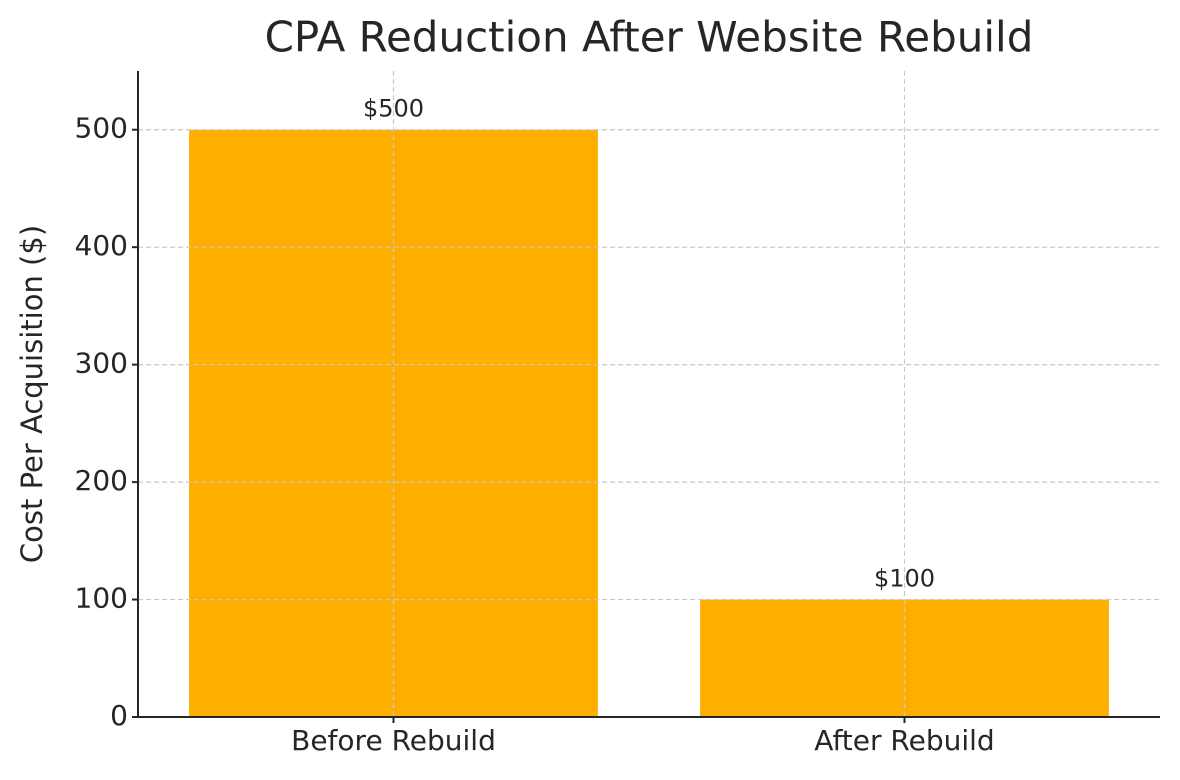 This screenshot has height=780, width=1180. Describe the element at coordinates (904, 579) in the screenshot. I see `value-label: $100` at that location.